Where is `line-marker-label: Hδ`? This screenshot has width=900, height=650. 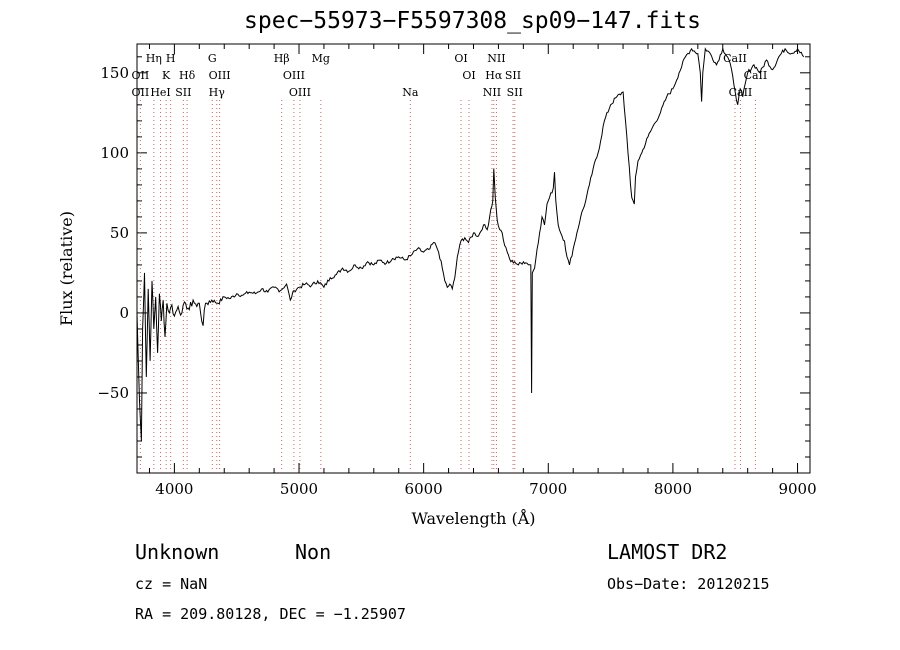
line-marker-label: Hδ is located at coordinates (187, 75).